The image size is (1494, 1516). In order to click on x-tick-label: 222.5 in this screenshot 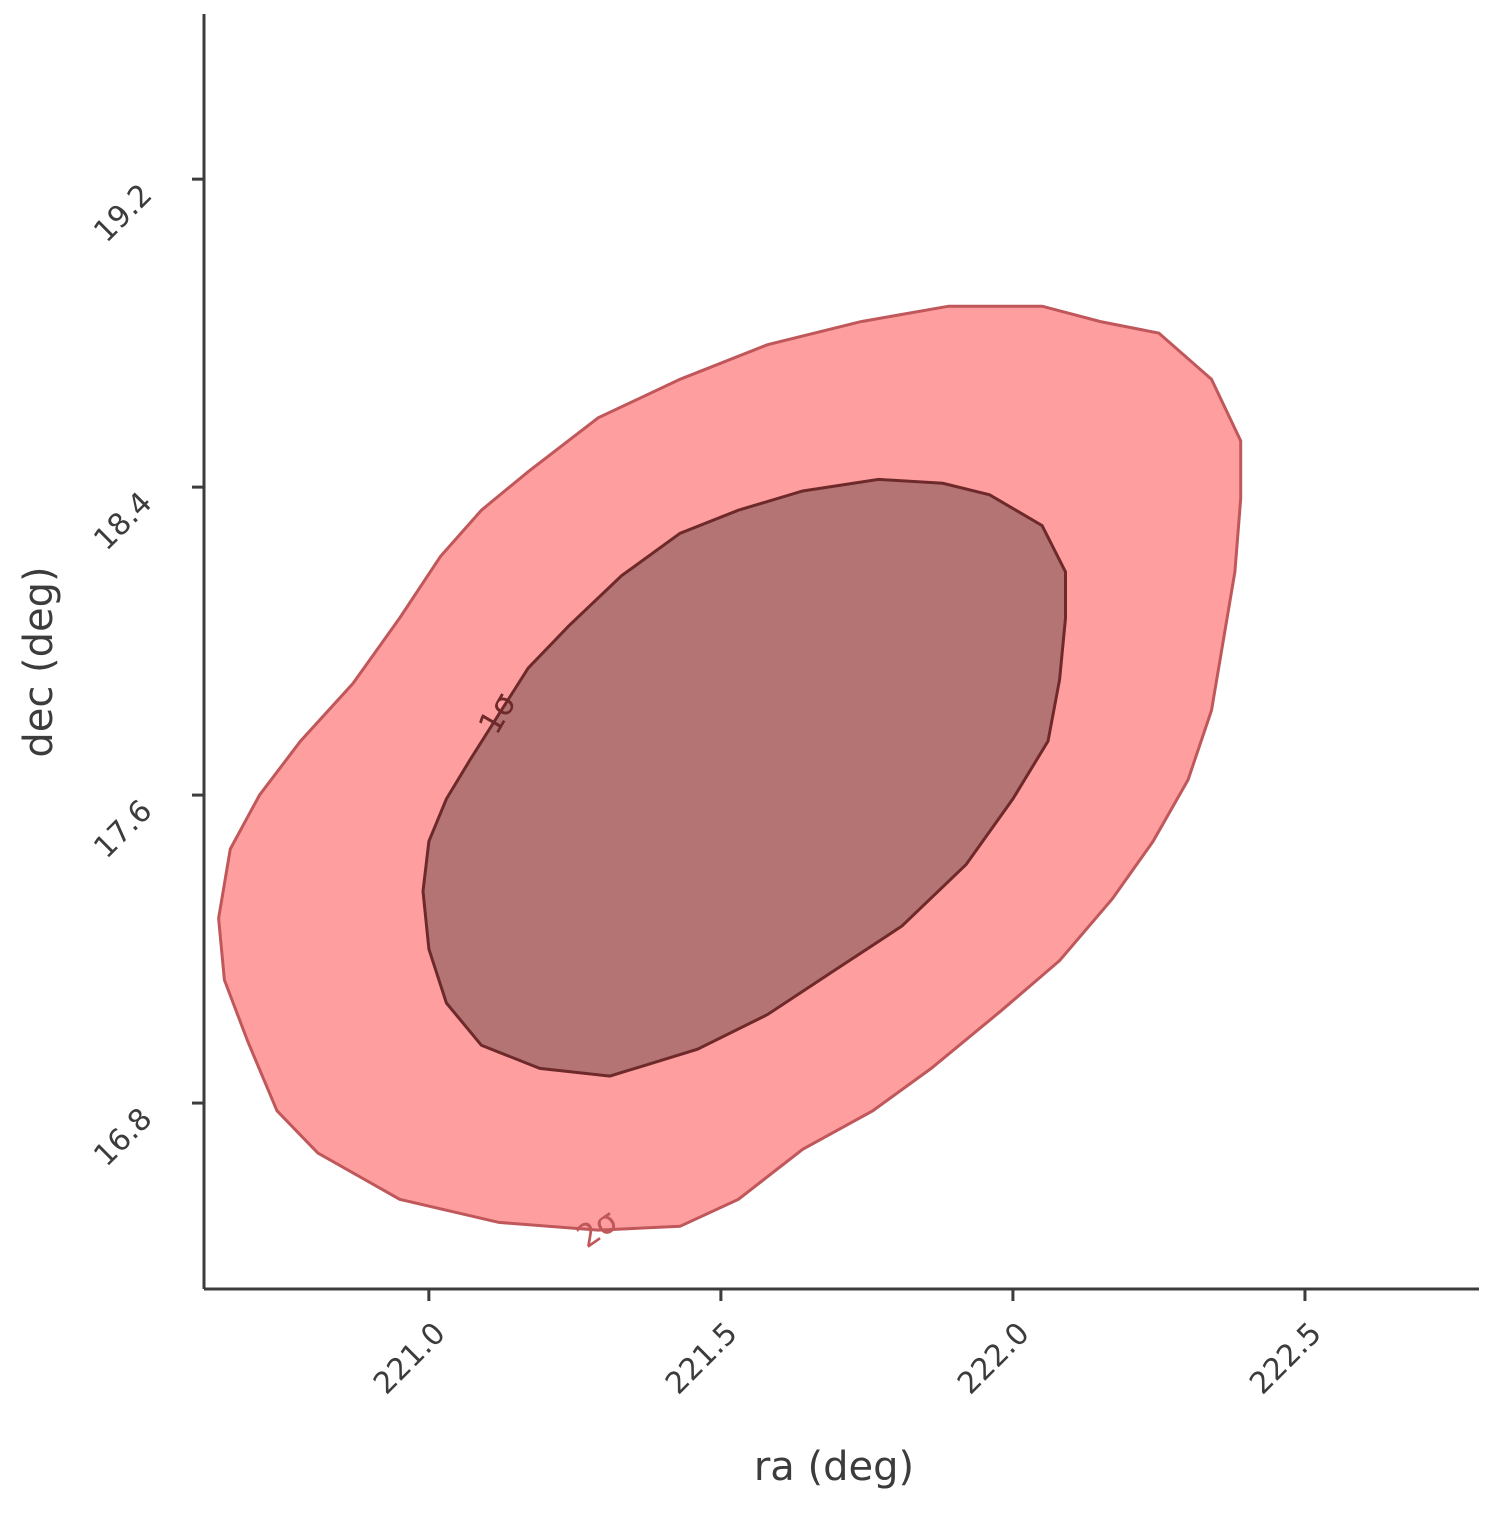, I will do `click(1285, 1358)`.